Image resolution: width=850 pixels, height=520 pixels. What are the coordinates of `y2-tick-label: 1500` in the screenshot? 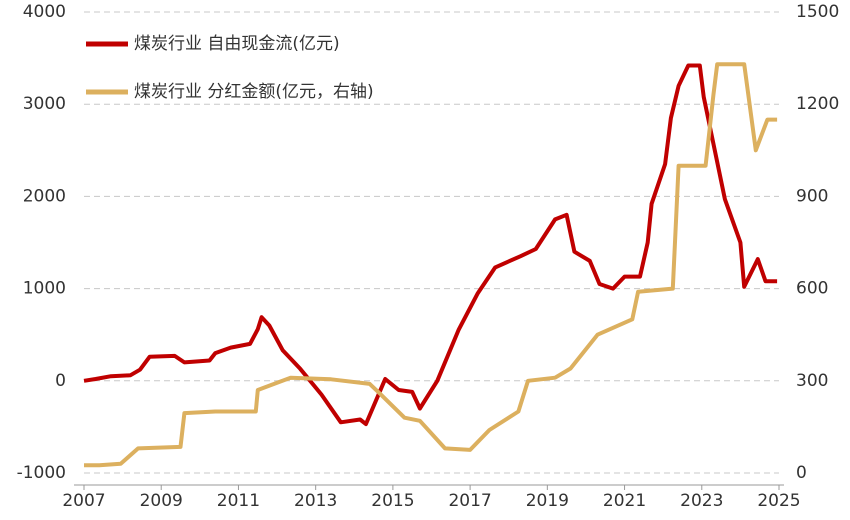 It's located at (817, 12).